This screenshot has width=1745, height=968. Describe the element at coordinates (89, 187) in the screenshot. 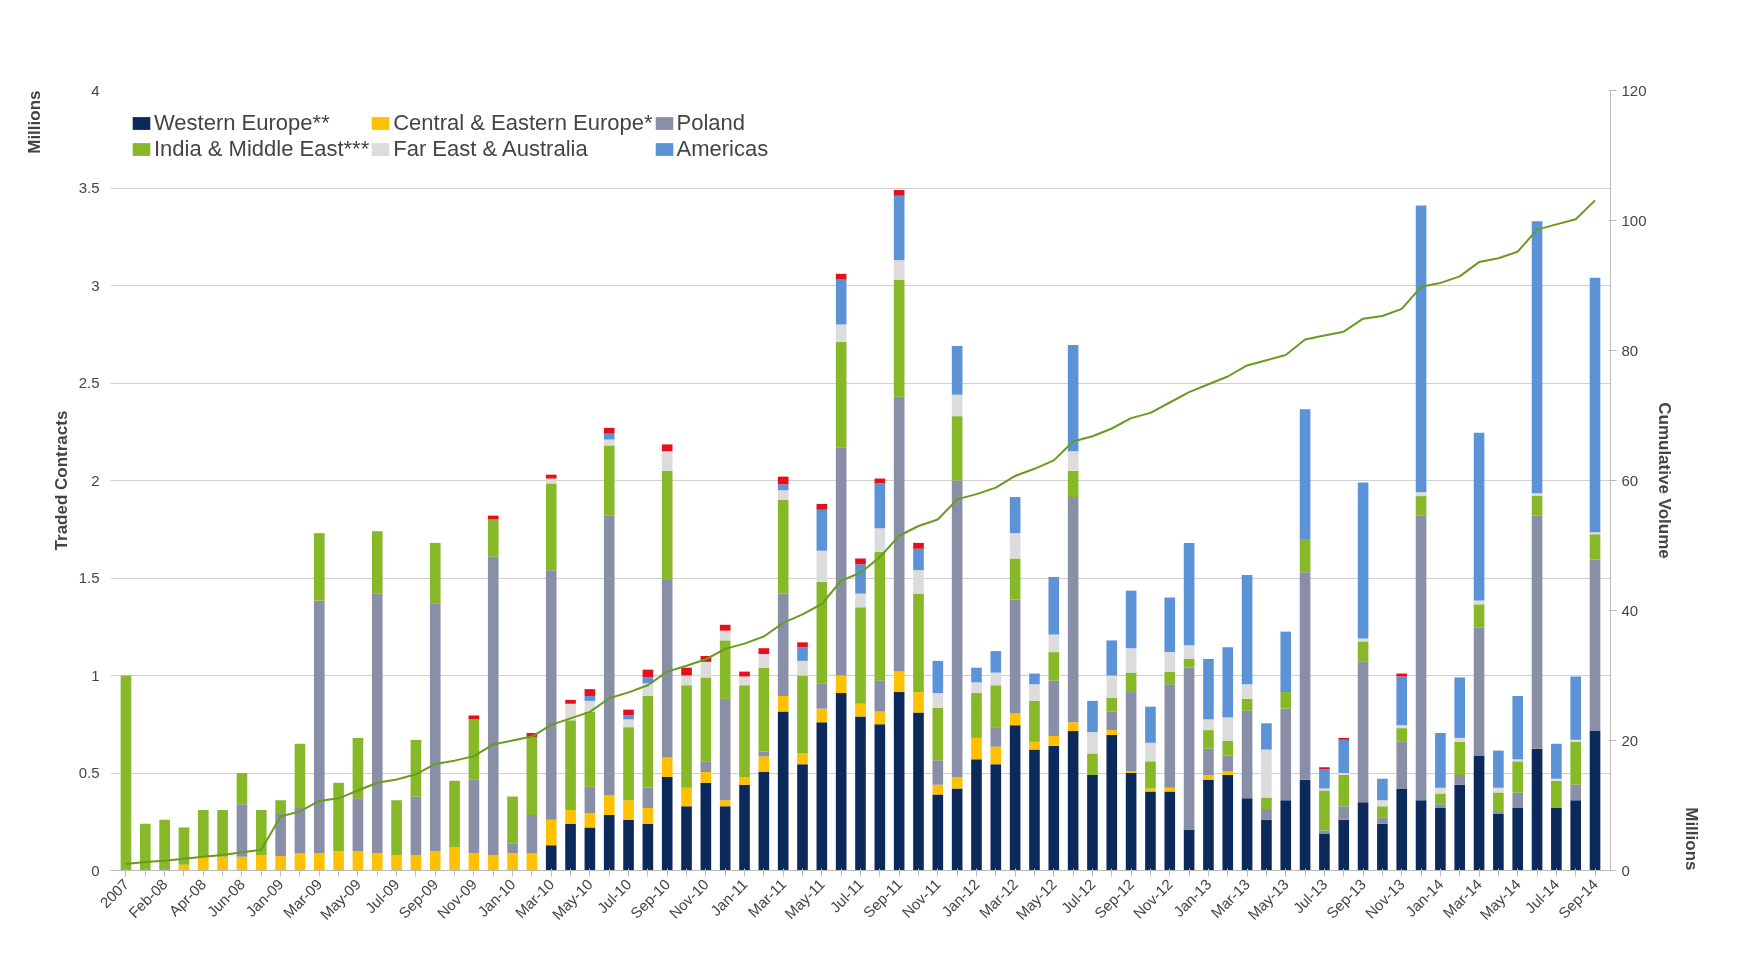

I see `y-tick-label: 3.5` at that location.